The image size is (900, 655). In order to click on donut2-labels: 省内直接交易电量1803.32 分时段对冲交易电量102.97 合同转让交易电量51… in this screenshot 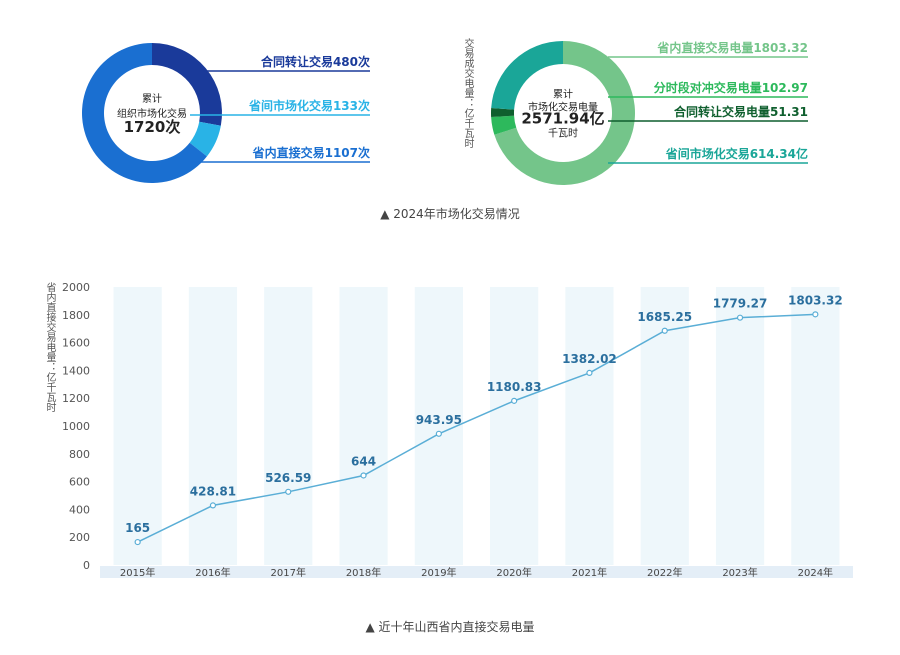, I will do `click(708, 102)`.